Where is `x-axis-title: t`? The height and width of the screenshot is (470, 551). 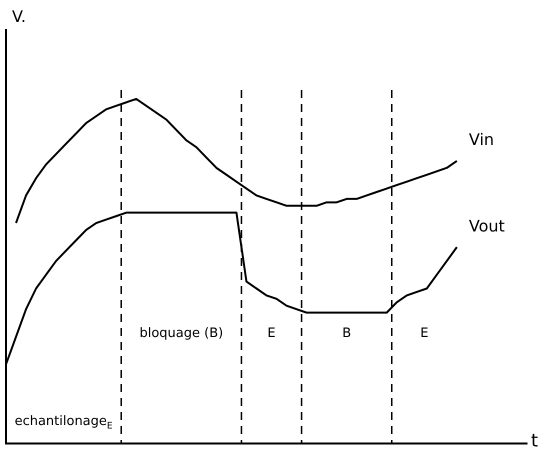 x-axis-title: t is located at coordinates (534, 441).